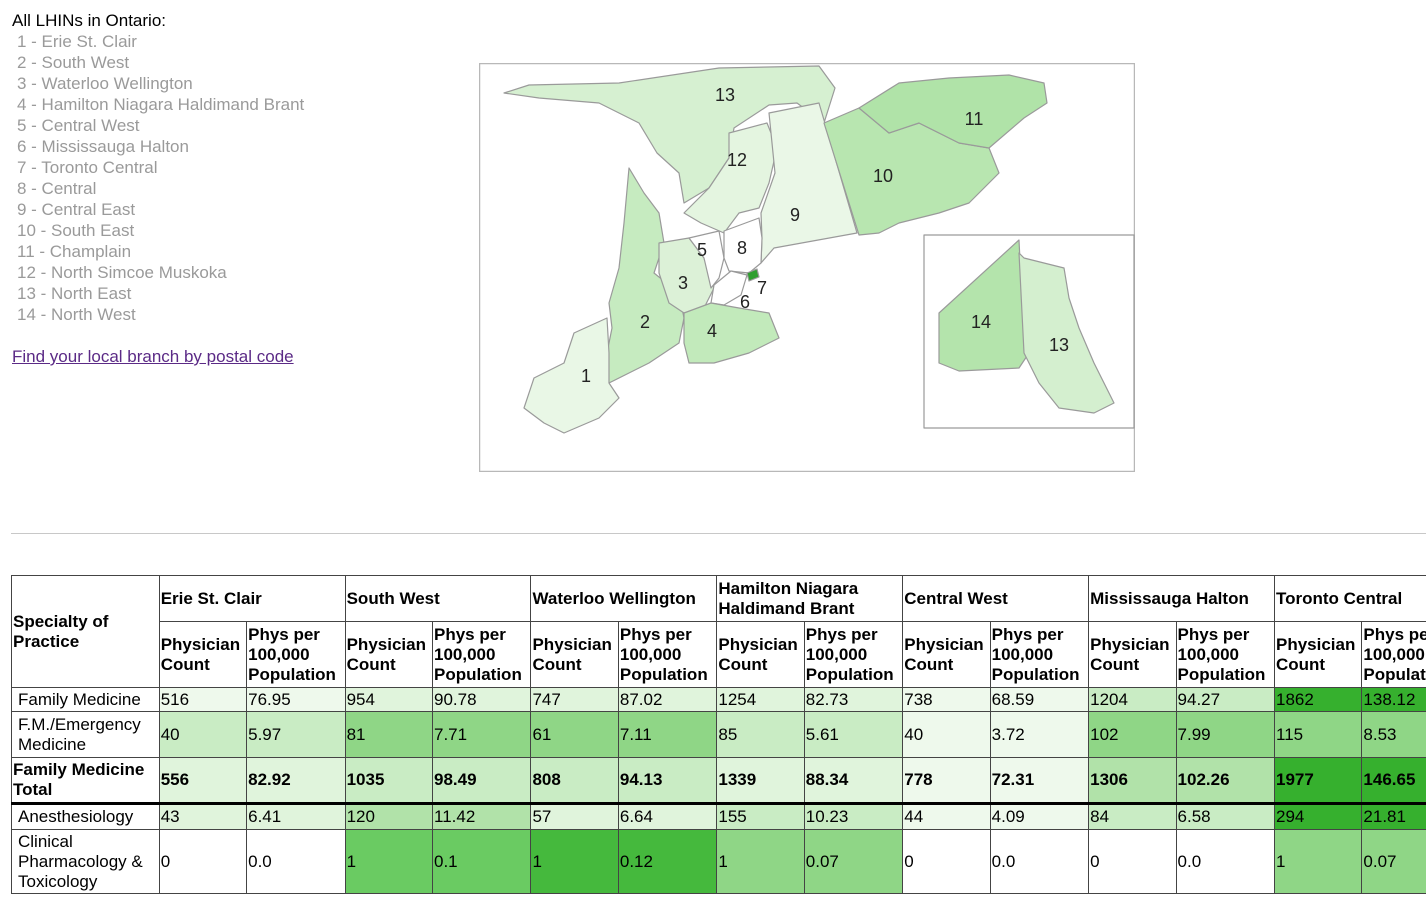 Image resolution: width=1426 pixels, height=898 pixels. What do you see at coordinates (586, 376) in the screenshot?
I see `map-label: 1` at bounding box center [586, 376].